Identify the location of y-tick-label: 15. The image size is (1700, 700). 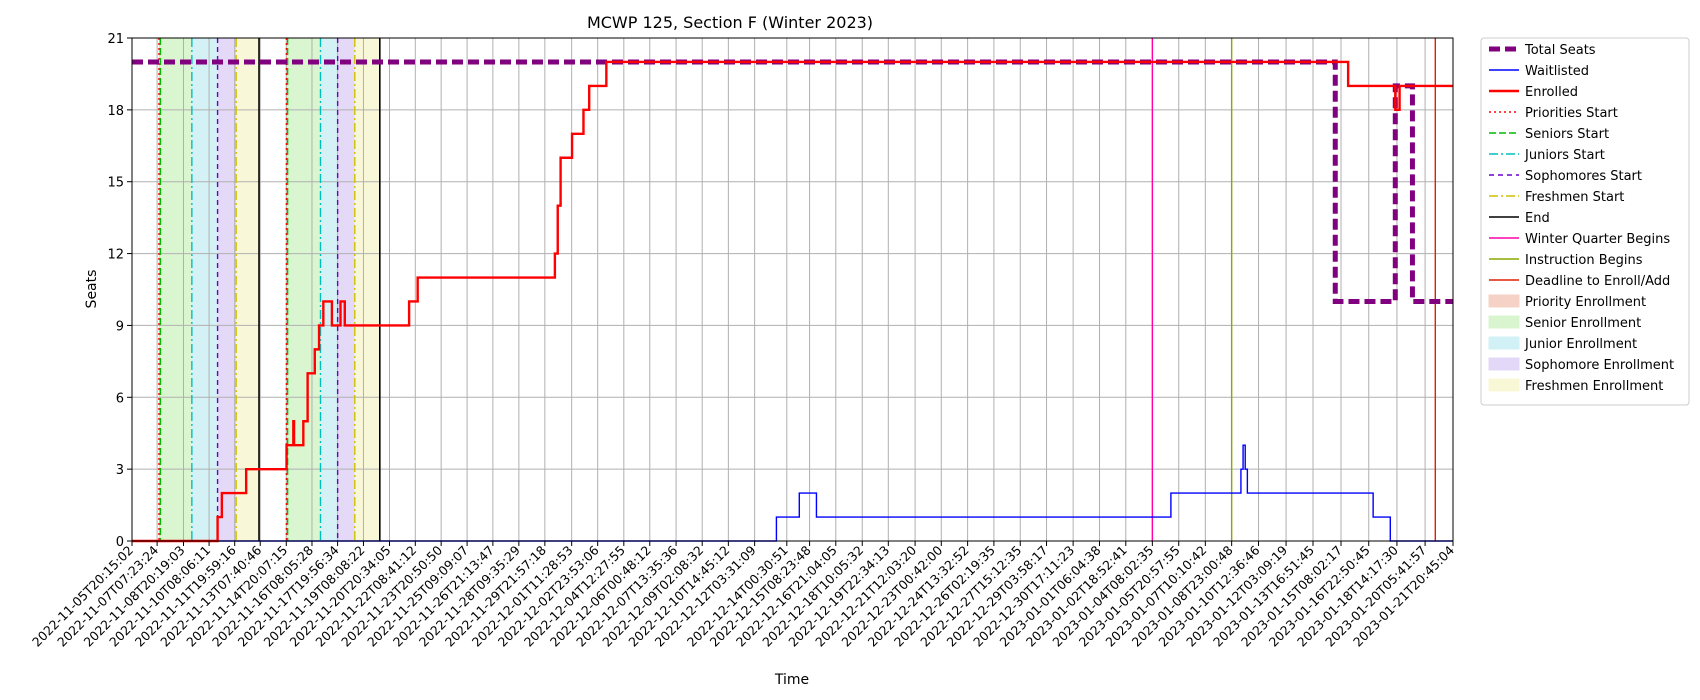
(115, 183).